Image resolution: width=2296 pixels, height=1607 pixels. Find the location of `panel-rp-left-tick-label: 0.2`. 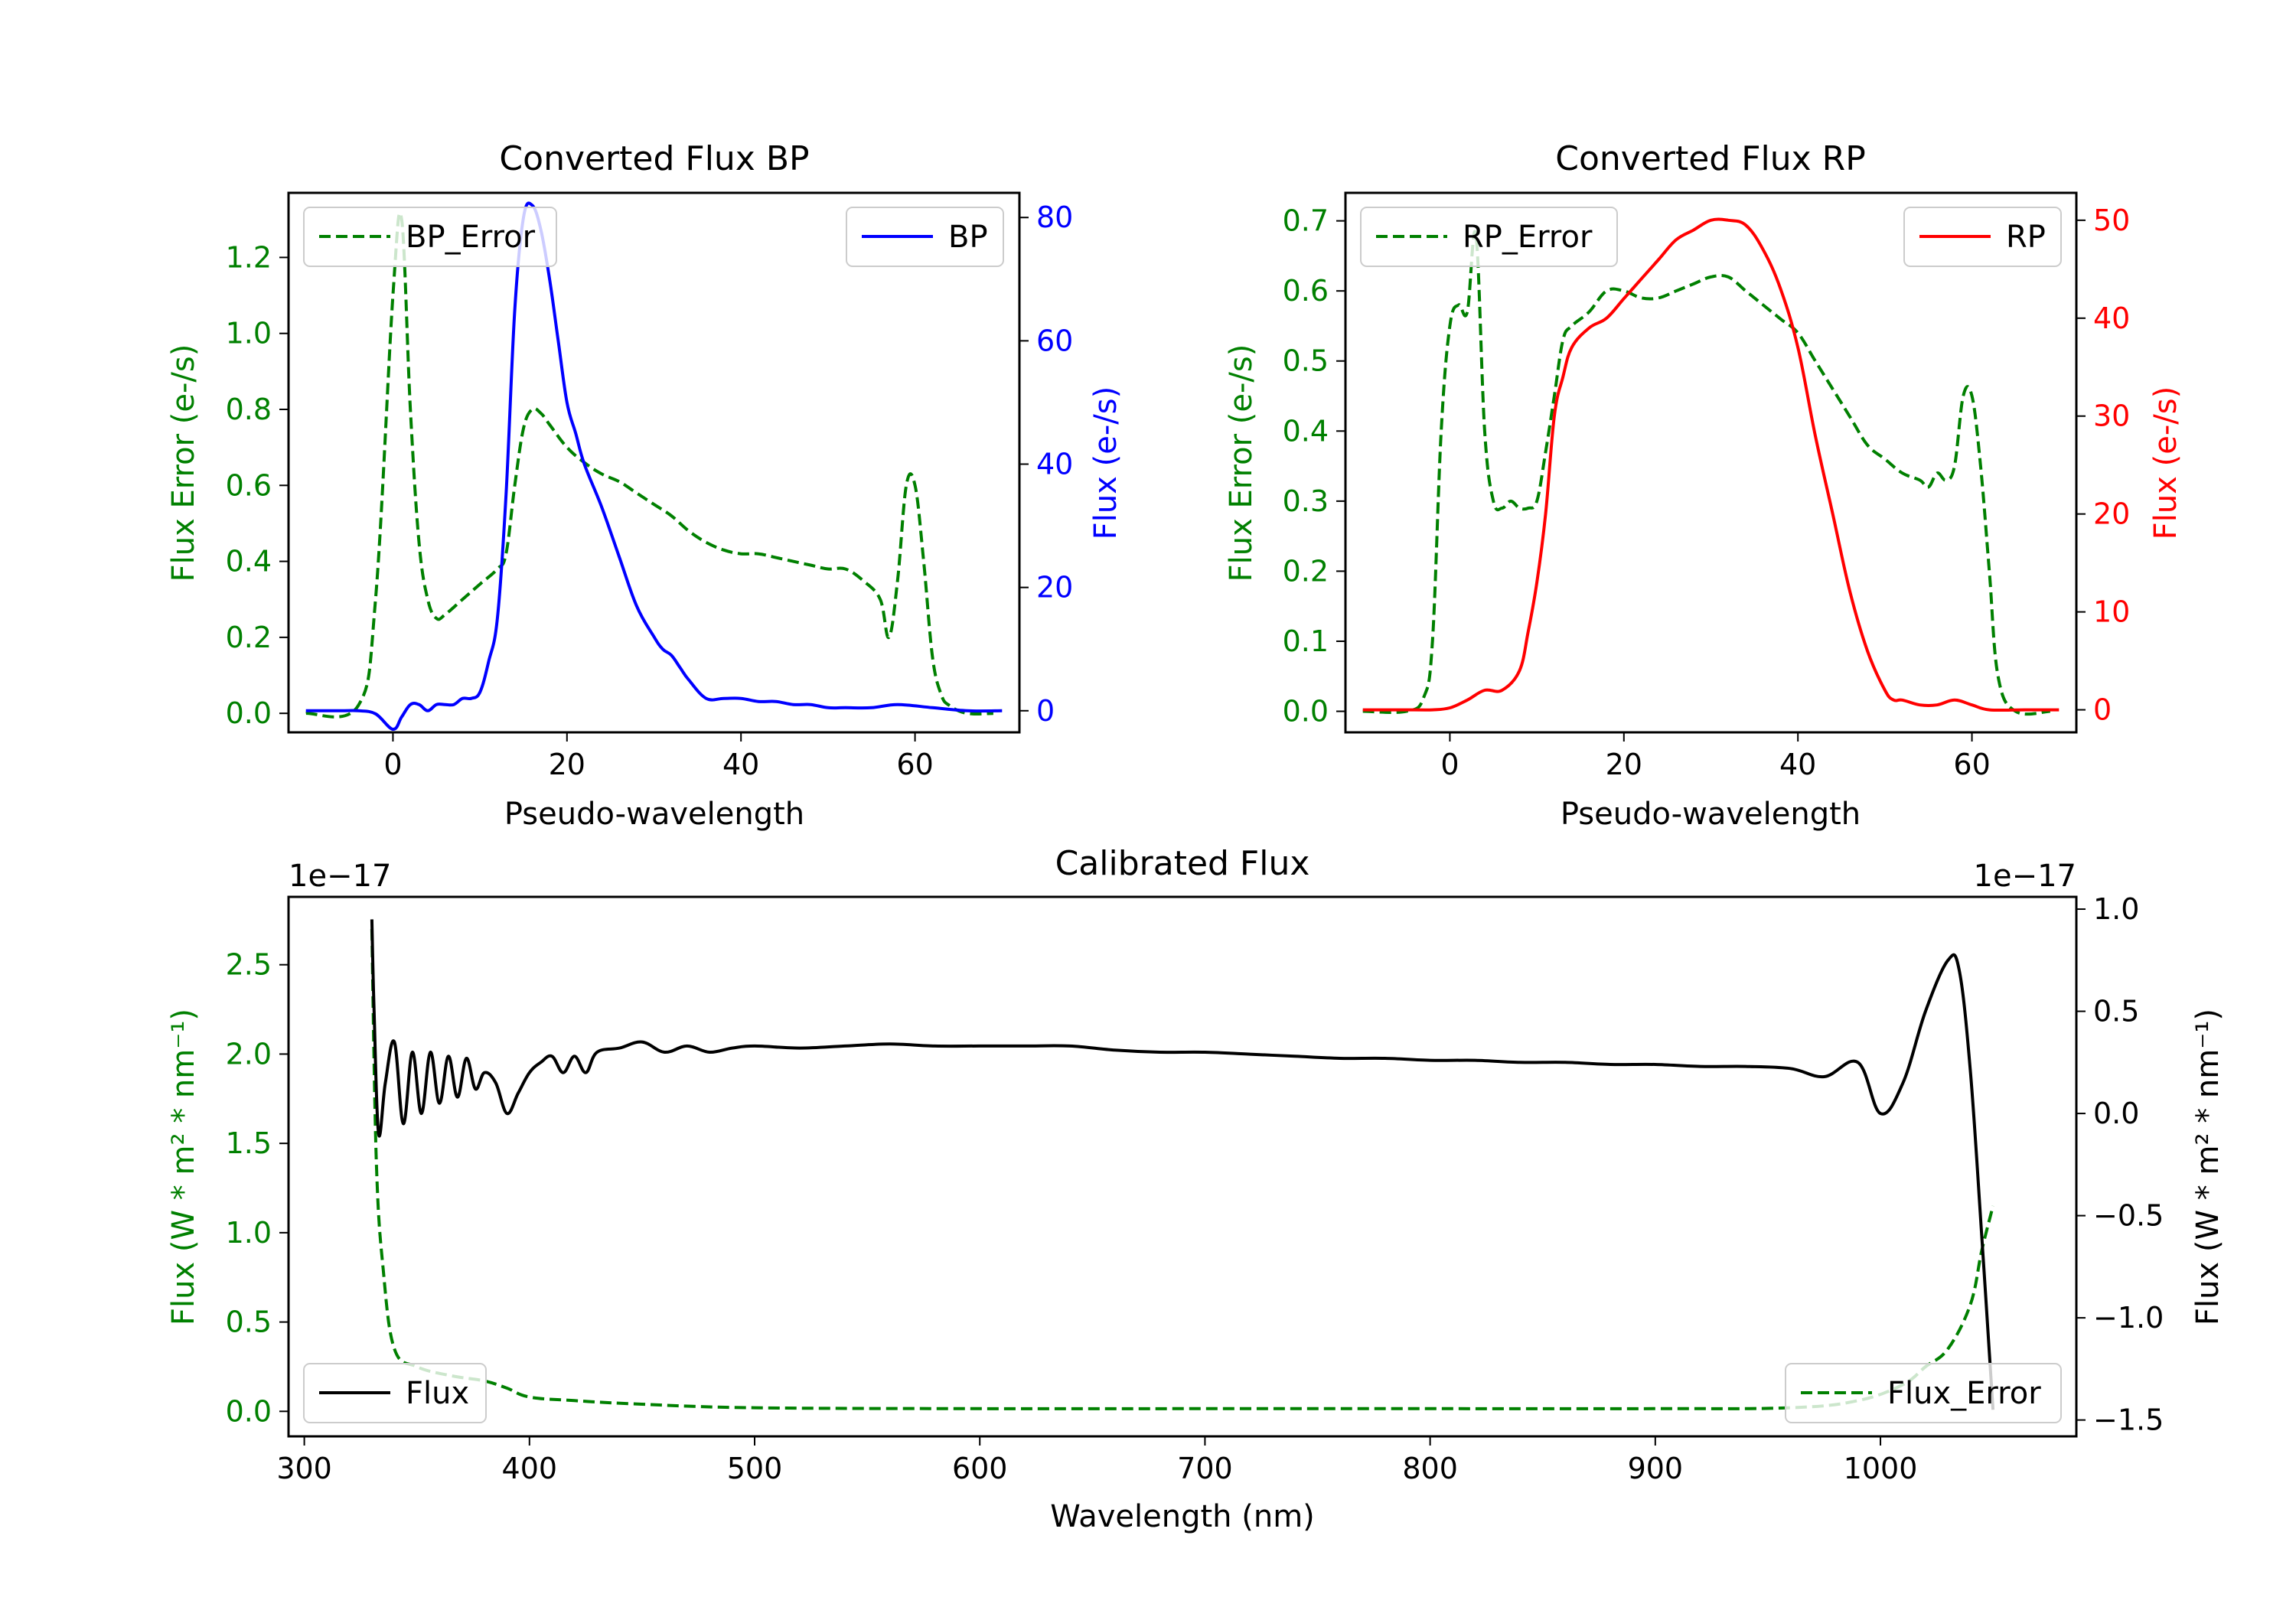

panel-rp-left-tick-label: 0.2 is located at coordinates (1306, 571).